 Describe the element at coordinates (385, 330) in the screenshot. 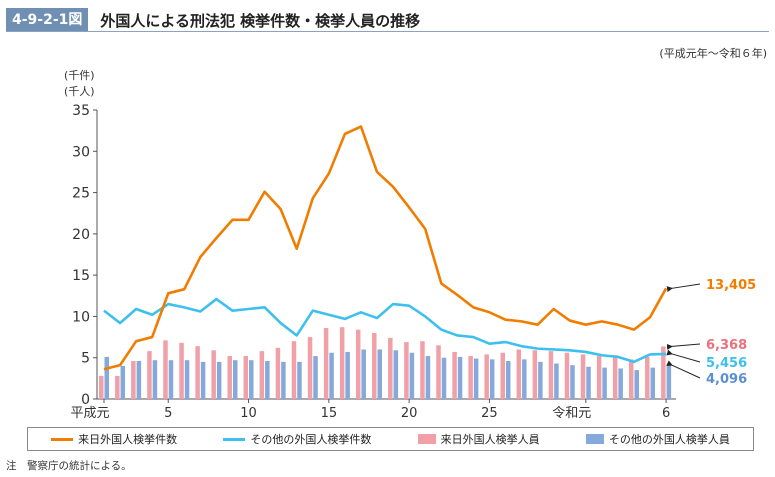

I see `line-other-cases` at that location.